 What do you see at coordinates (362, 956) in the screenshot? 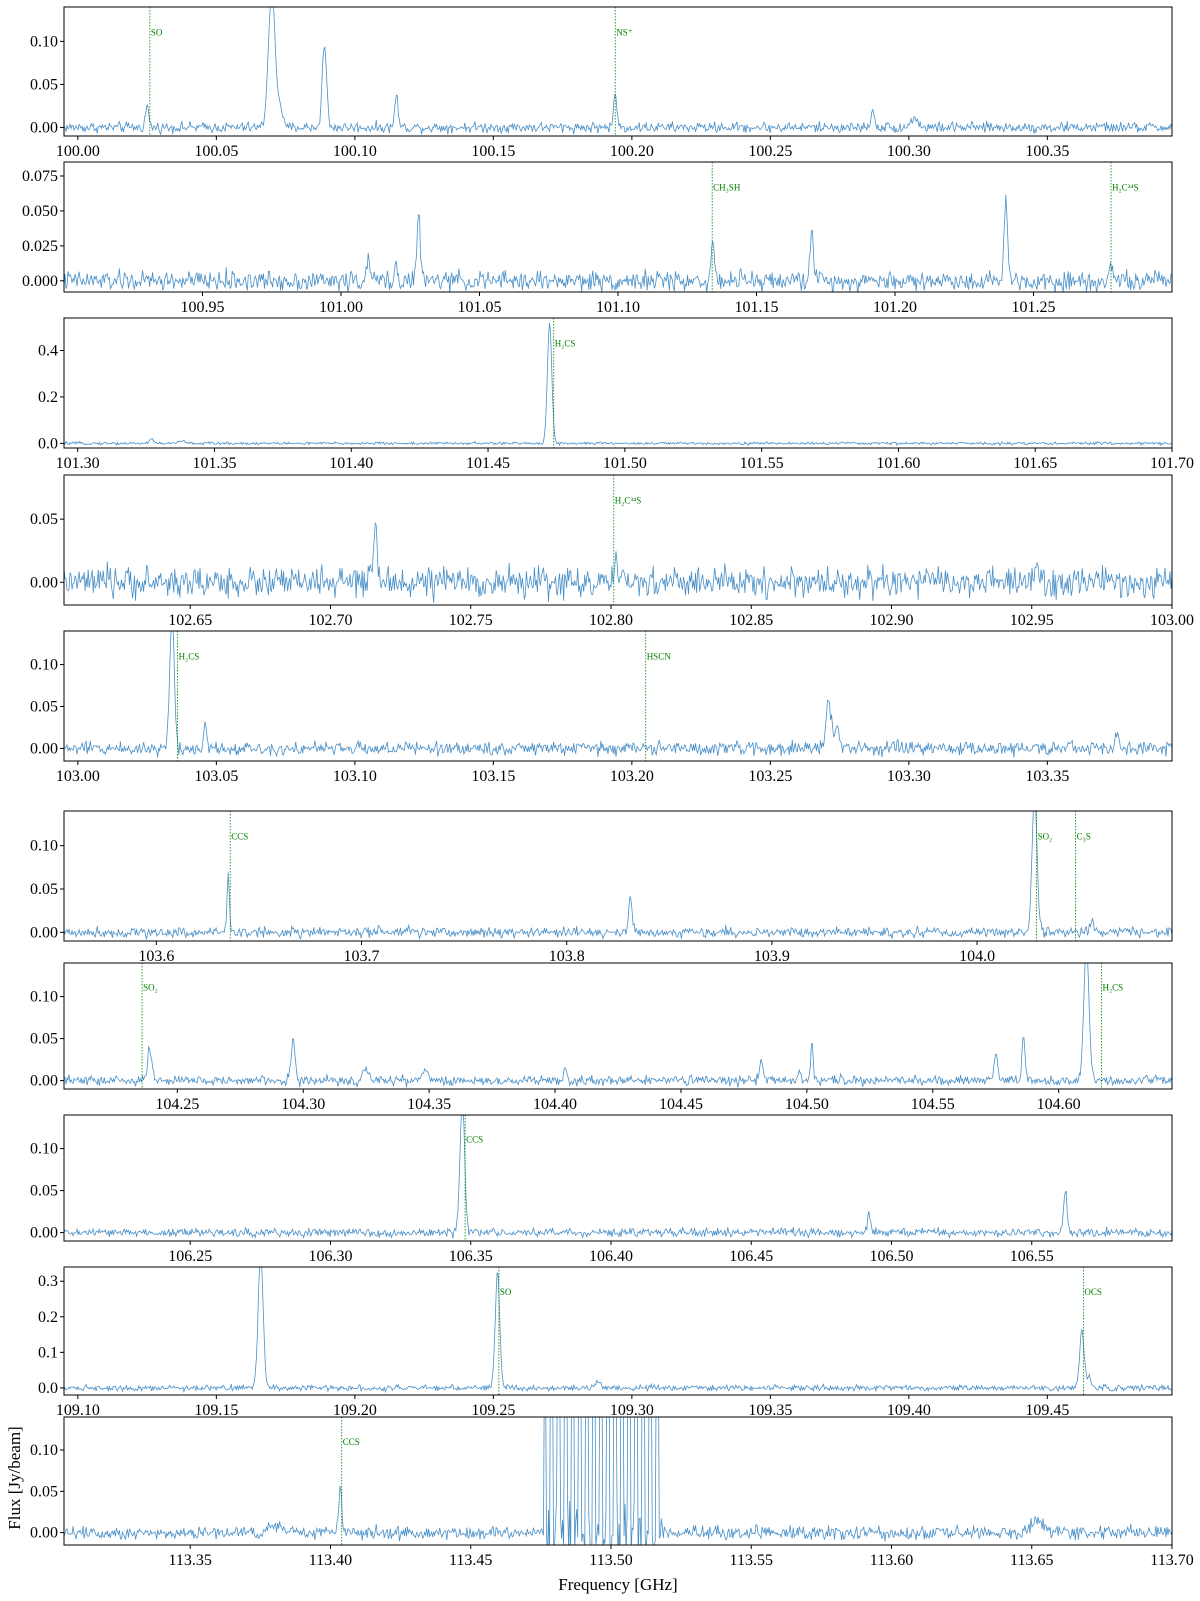
I see `x-tick-label: 103.7` at bounding box center [362, 956].